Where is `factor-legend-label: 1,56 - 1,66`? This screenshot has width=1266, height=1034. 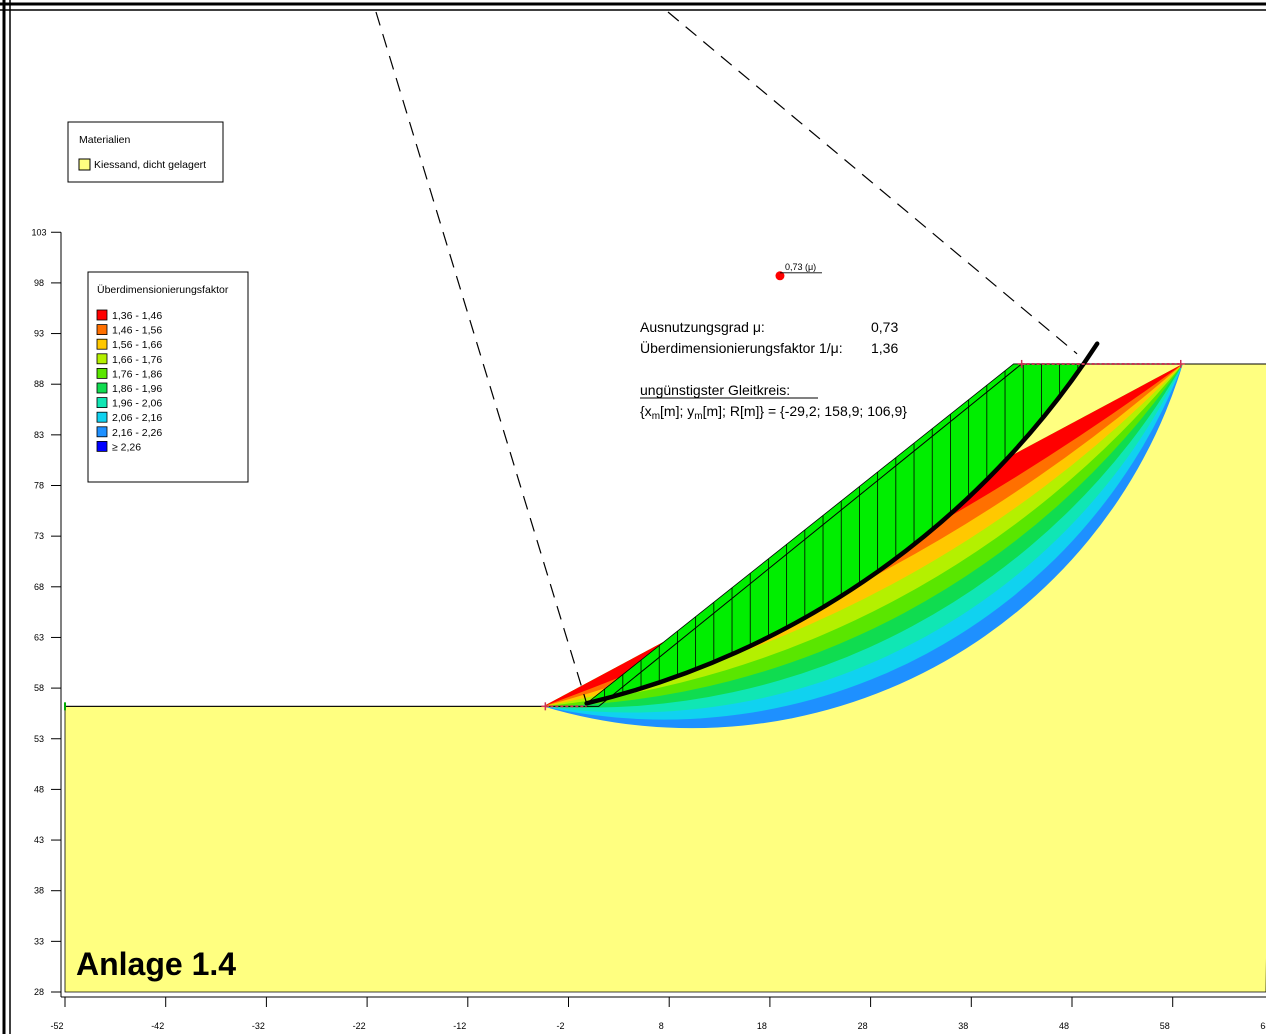
factor-legend-label: 1,56 - 1,66 is located at coordinates (137, 345).